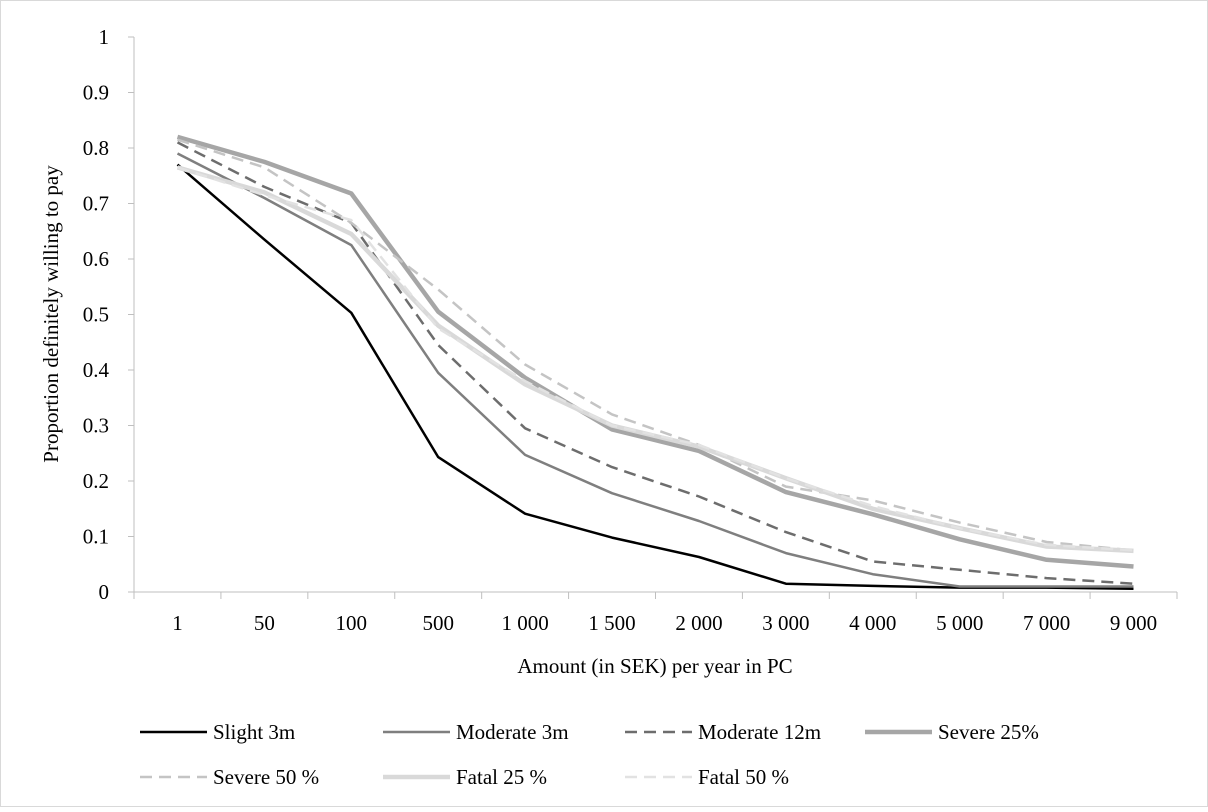  Describe the element at coordinates (104, 37) in the screenshot. I see `y-tick-label: 1` at that location.